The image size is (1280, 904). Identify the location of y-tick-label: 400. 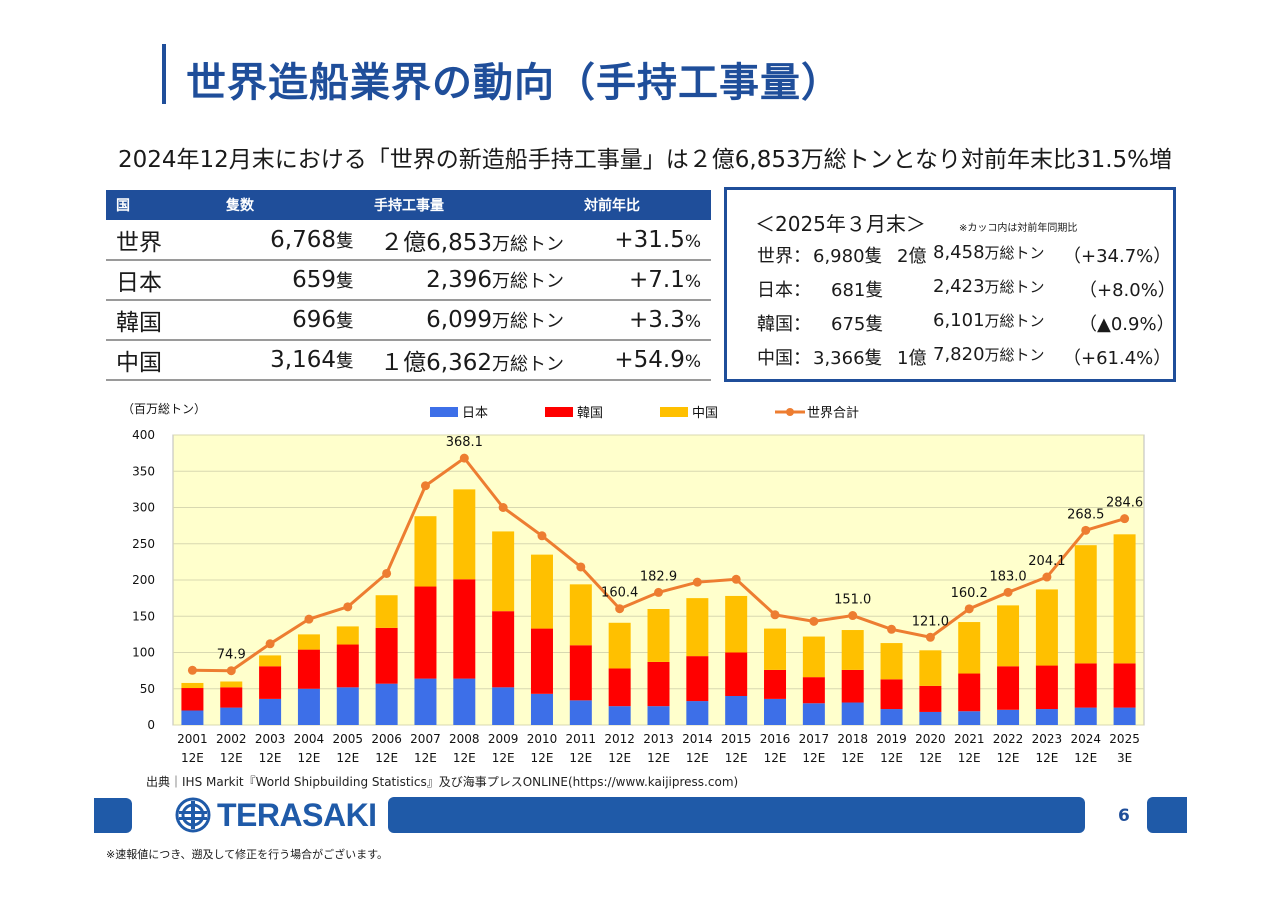
(143, 435).